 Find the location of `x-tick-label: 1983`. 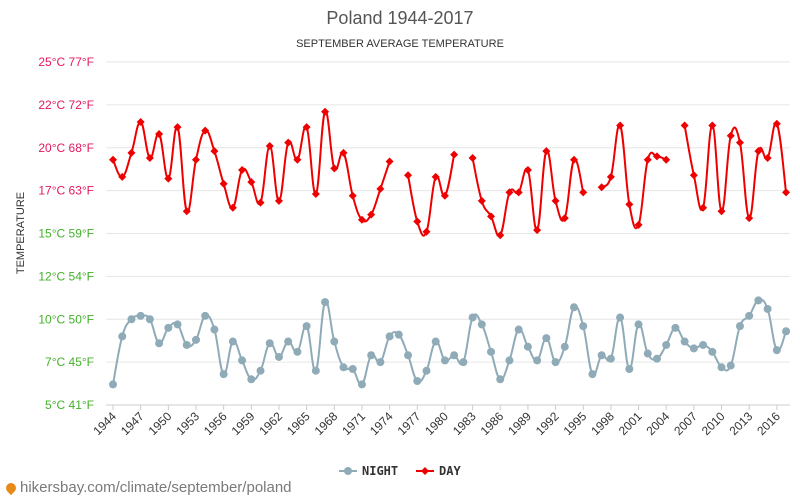

x-tick-label: 1983 is located at coordinates (464, 423).